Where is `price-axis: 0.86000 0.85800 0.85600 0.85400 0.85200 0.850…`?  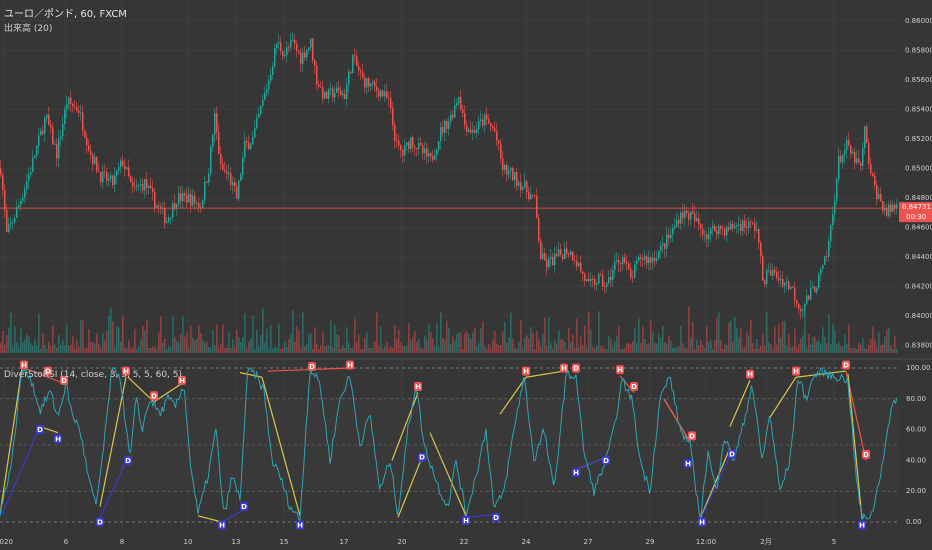
price-axis: 0.86000 0.85800 0.85600 0.85400 0.85200 0.850… is located at coordinates (918, 183).